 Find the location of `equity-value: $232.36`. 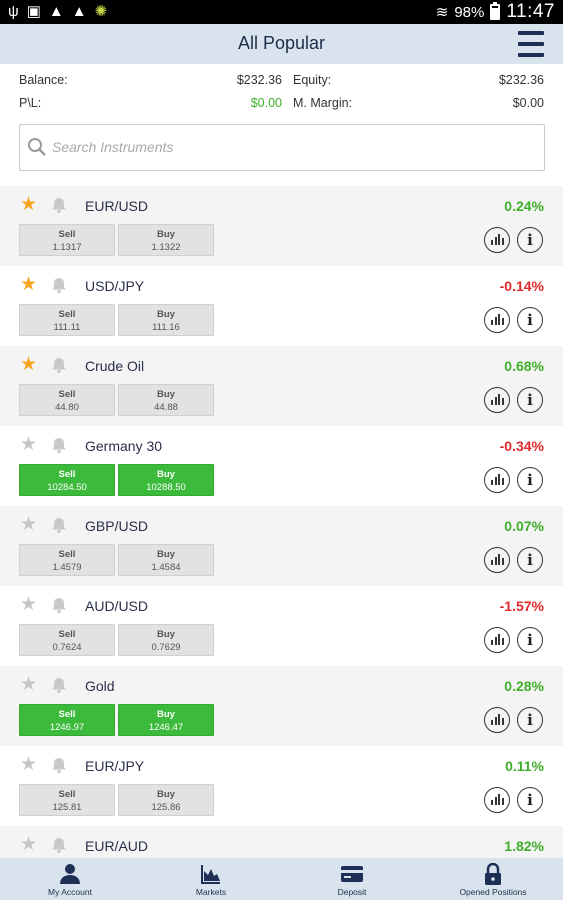

equity-value: $232.36 is located at coordinates (521, 80).